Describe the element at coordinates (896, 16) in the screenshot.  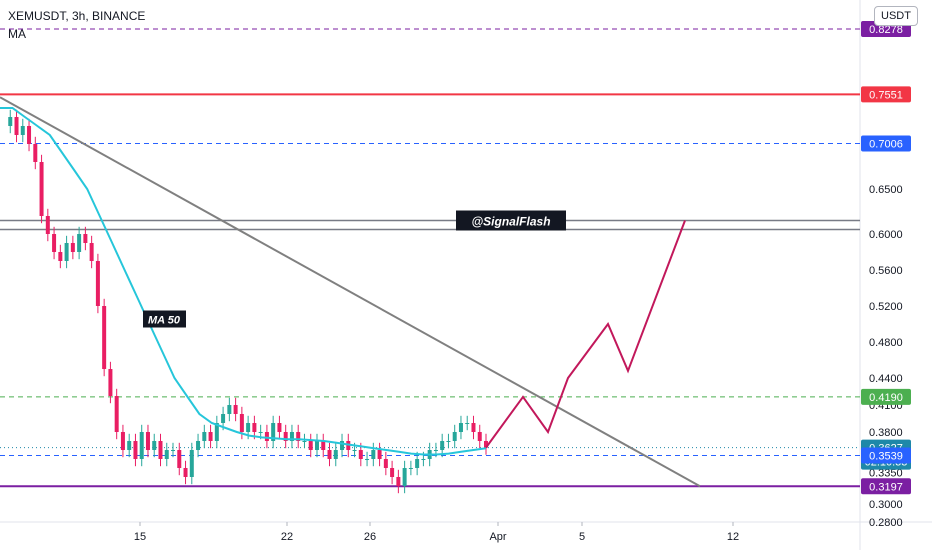
I see `currency-selector: USDT` at that location.